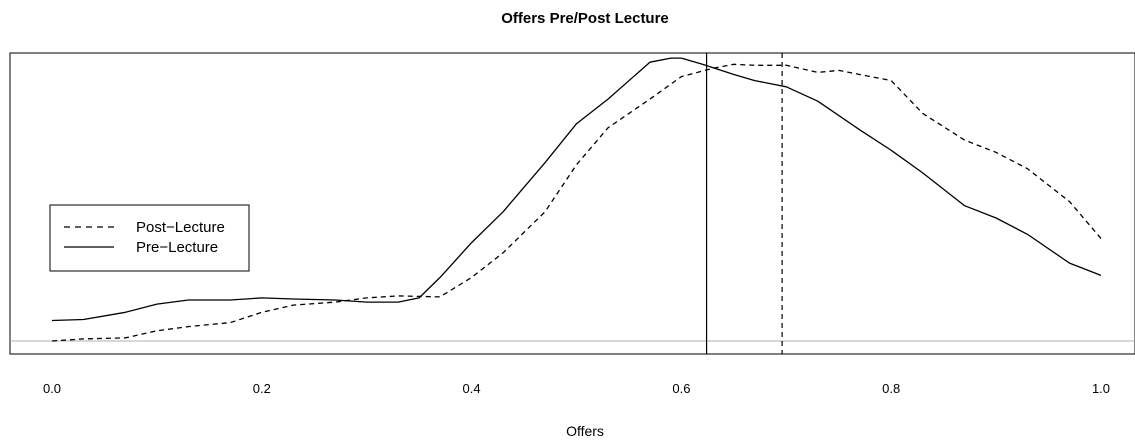  I want to click on vertical-lines-layer, so click(744, 203).